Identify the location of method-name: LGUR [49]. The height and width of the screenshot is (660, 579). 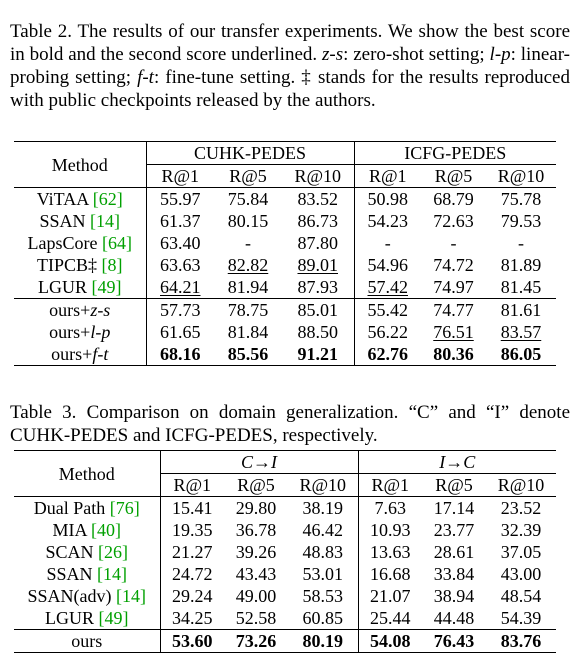
(80, 287).